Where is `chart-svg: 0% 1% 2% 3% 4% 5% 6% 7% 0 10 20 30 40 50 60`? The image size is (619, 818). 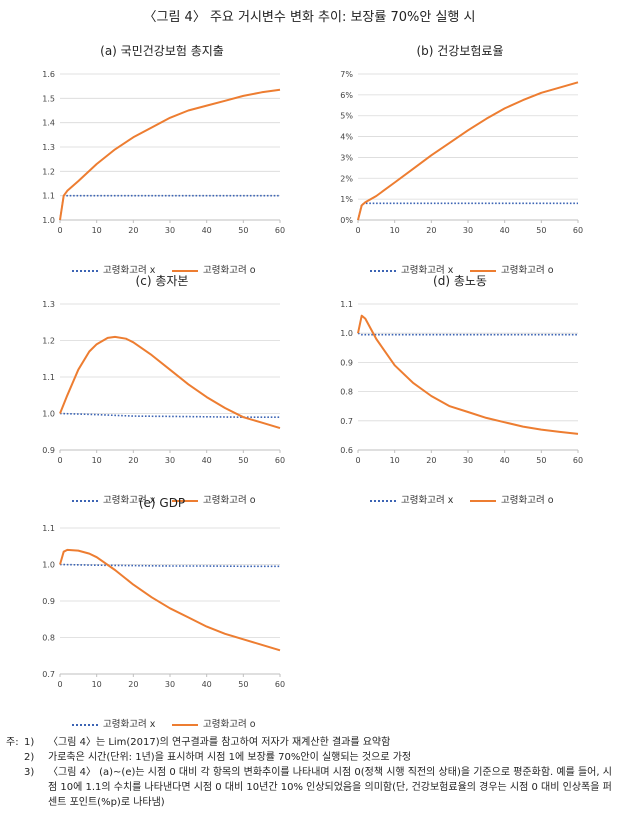 chart-svg: 0% 1% 2% 3% 4% 5% 6% 7% 0 10 20 30 40 50 60 is located at coordinates (461, 152).